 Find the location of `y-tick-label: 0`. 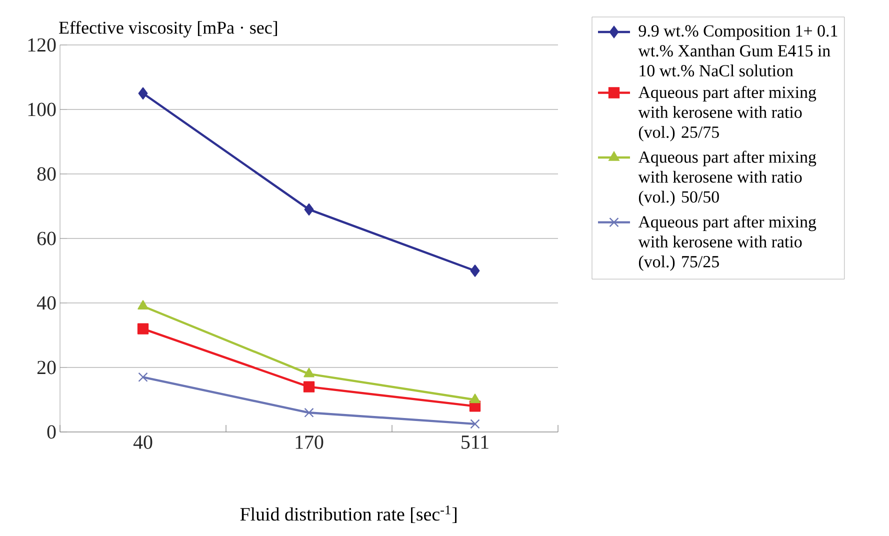

y-tick-label: 0 is located at coordinates (51, 432).